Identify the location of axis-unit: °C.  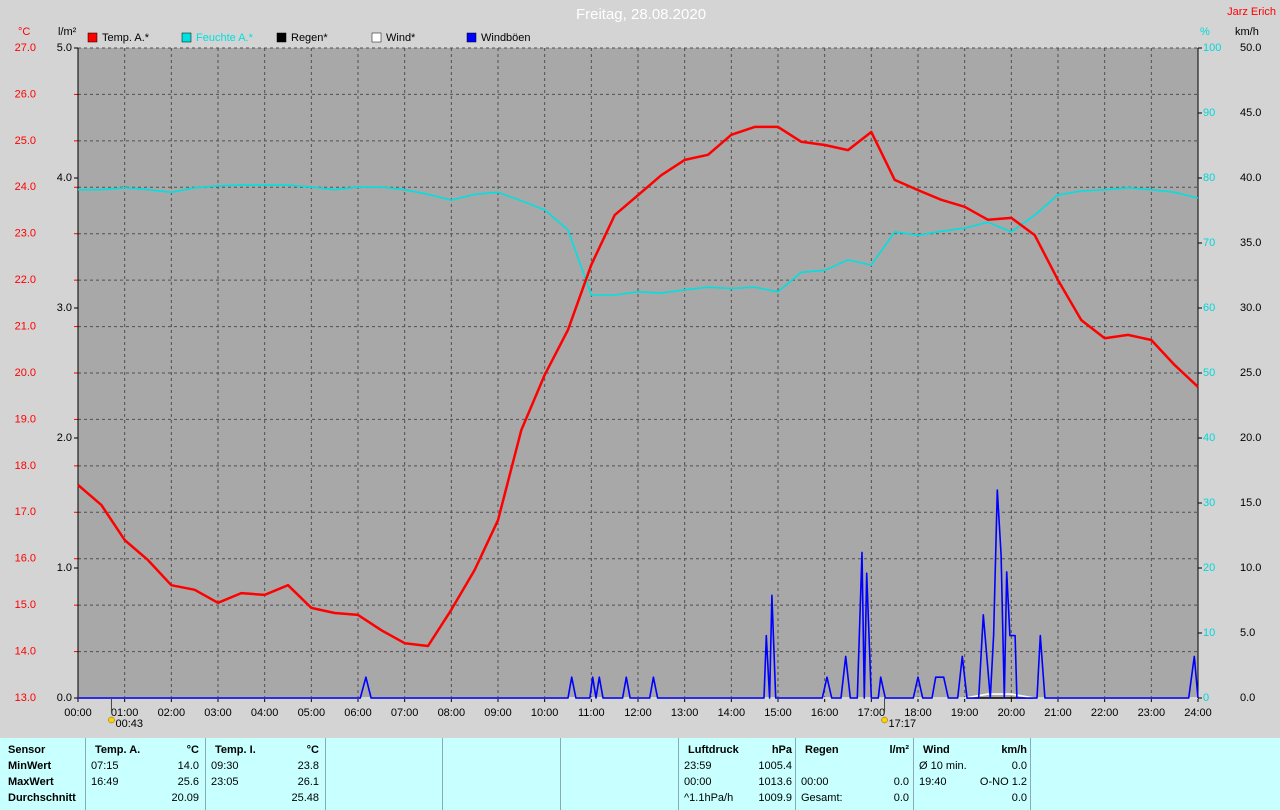
(24, 32).